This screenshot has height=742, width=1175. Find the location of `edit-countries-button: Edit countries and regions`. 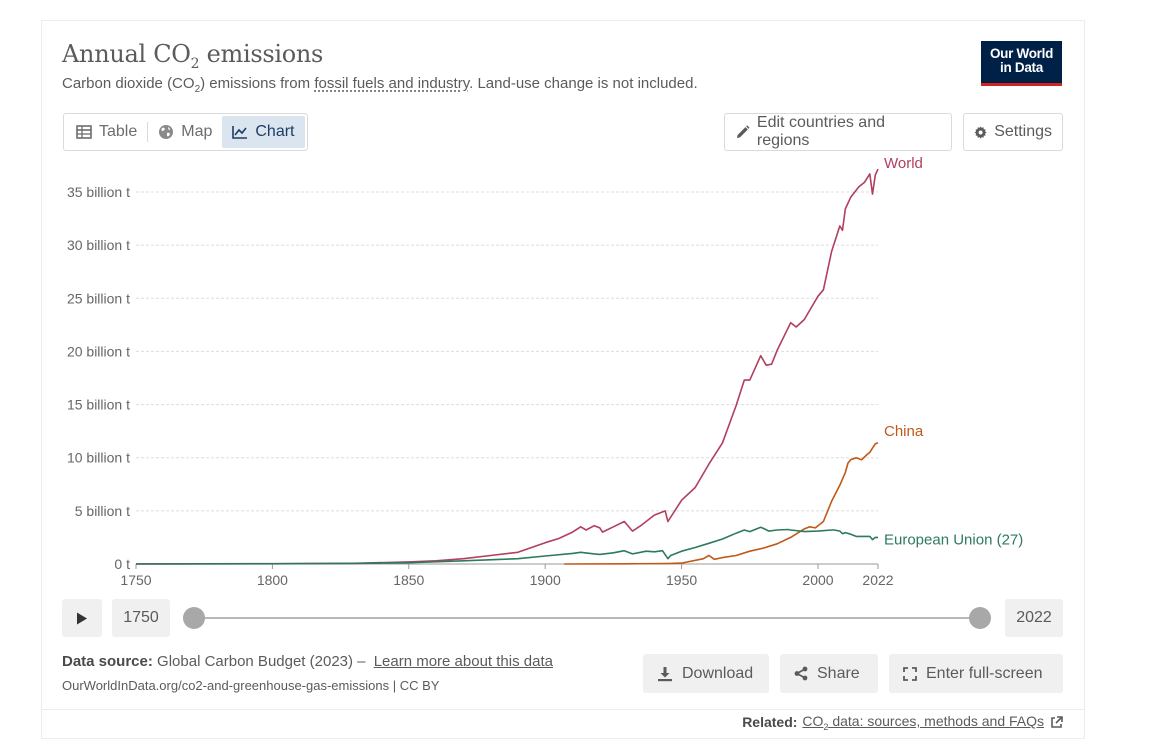

edit-countries-button: Edit countries and regions is located at coordinates (838, 132).